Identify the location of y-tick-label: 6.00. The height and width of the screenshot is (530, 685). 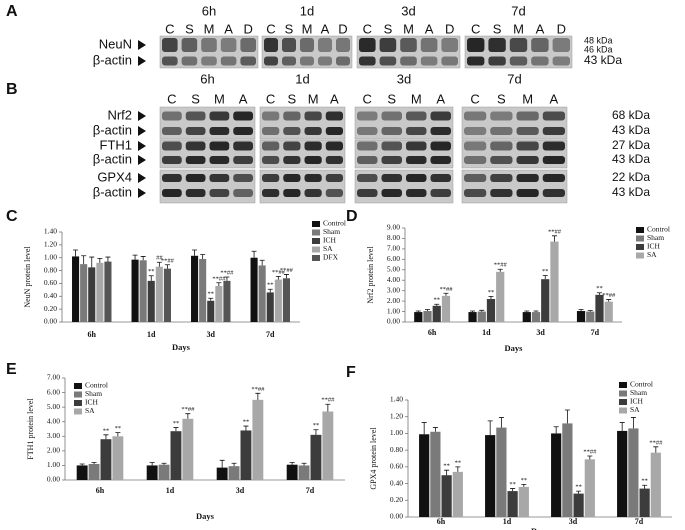
(393, 258).